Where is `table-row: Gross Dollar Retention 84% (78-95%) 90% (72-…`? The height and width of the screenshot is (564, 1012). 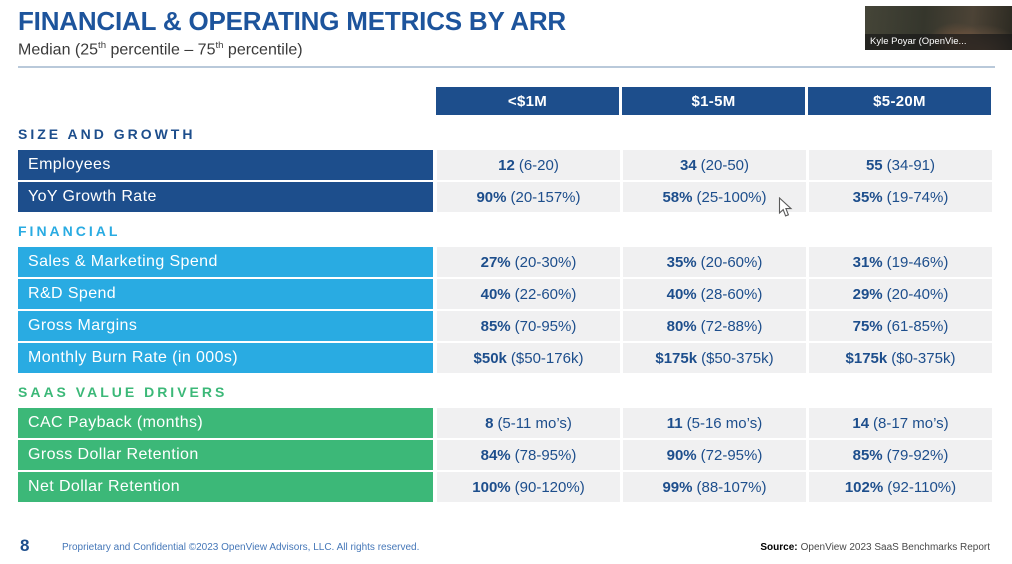
table-row: Gross Dollar Retention 84% (78-95%) 90% (72-… is located at coordinates (515, 455).